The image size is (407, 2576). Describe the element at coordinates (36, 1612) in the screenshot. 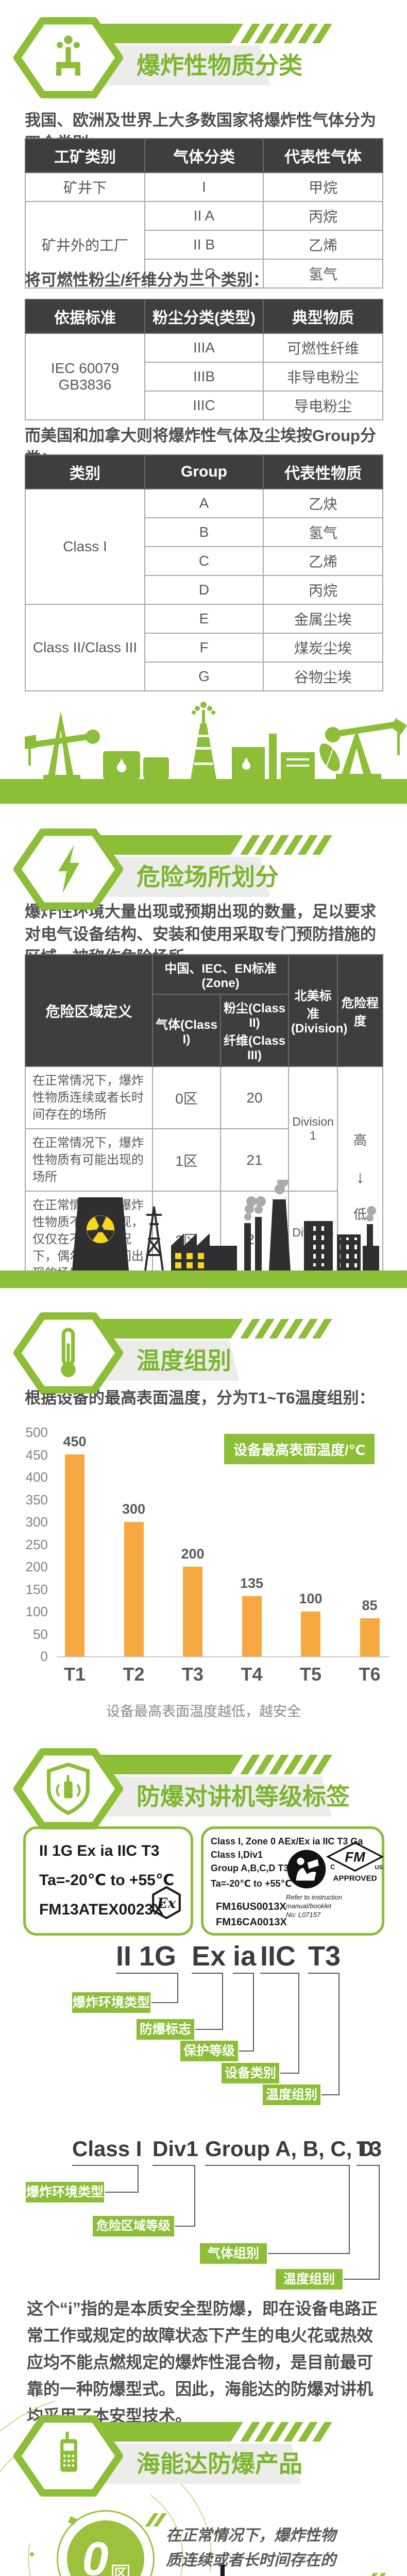

I see `y-tick: 100` at that location.